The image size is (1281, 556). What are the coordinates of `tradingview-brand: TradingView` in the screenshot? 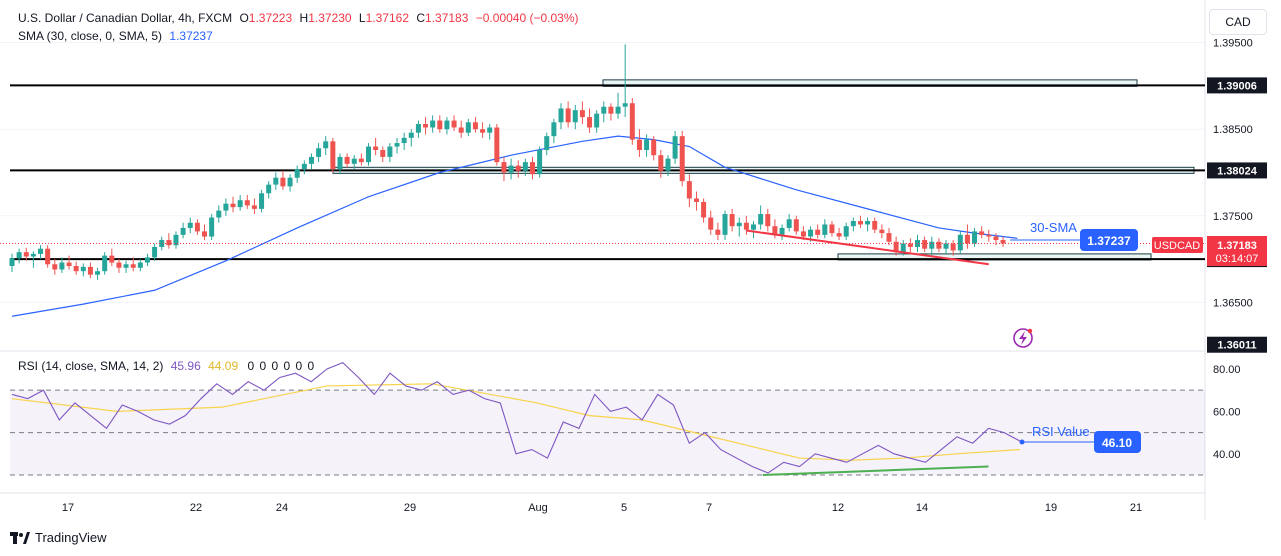 It's located at (58, 537).